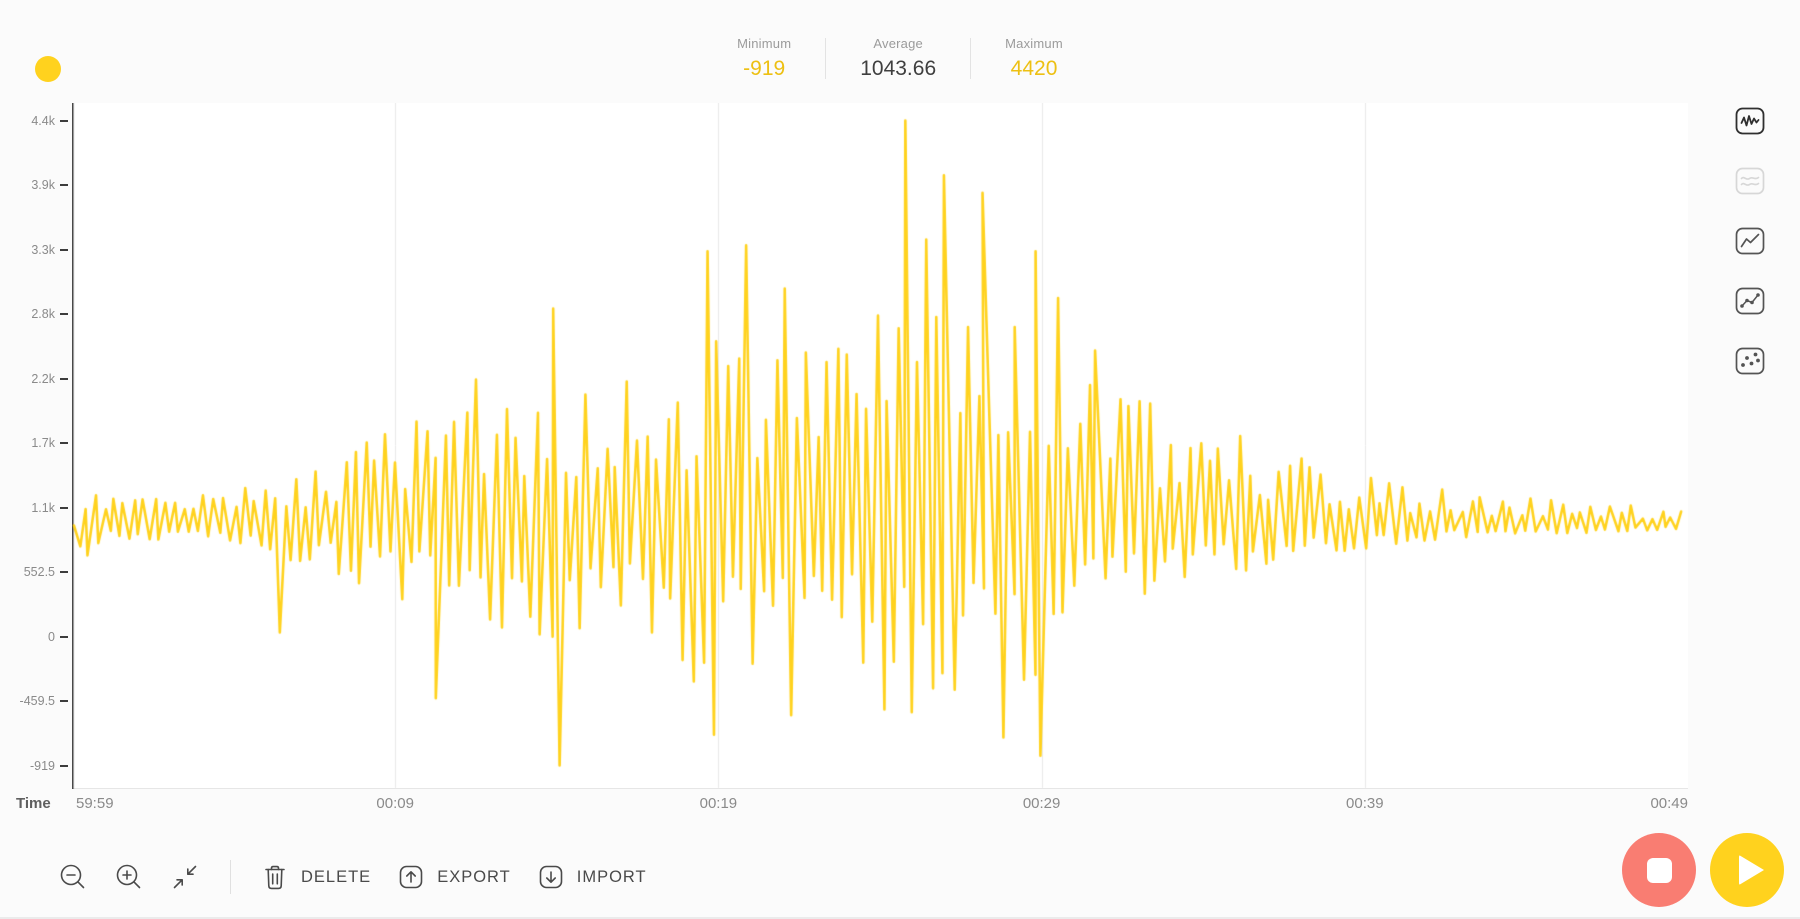  Describe the element at coordinates (1365, 803) in the screenshot. I see `x-axis-tick-label: 00:39` at that location.